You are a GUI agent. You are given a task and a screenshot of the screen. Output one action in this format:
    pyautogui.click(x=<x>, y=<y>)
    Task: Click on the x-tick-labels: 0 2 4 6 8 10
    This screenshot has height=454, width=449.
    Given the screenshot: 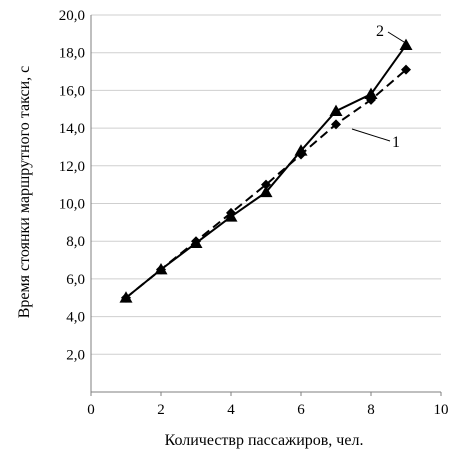 What is the action you would take?
    pyautogui.click(x=267, y=410)
    